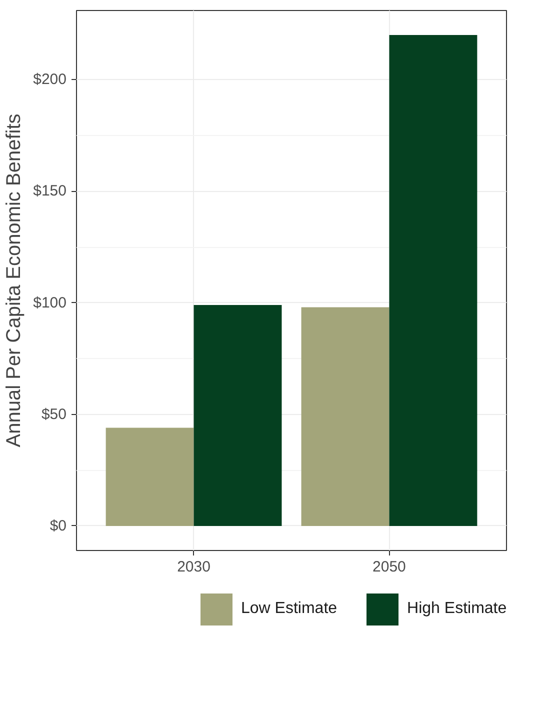 The image size is (549, 709). What do you see at coordinates (389, 567) in the screenshot?
I see `x-tick-label: 2050` at bounding box center [389, 567].